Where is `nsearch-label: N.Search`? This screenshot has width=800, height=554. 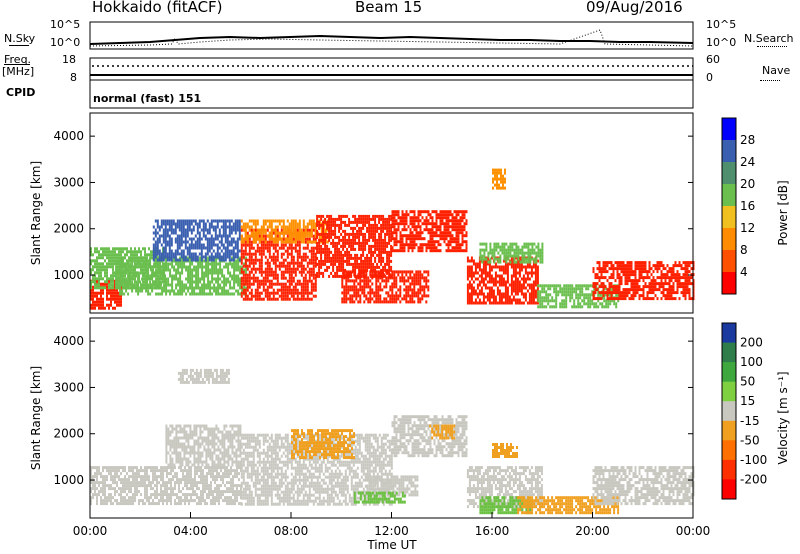
nsearch-label: N.Search is located at coordinates (769, 38).